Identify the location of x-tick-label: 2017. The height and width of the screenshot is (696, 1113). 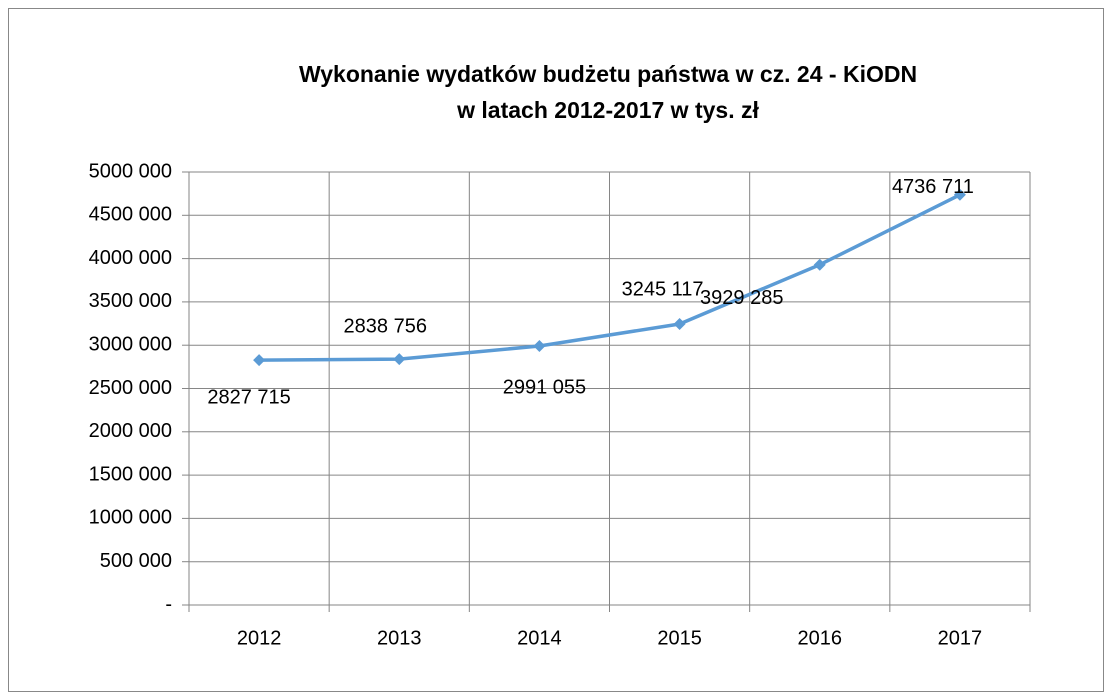
(960, 638).